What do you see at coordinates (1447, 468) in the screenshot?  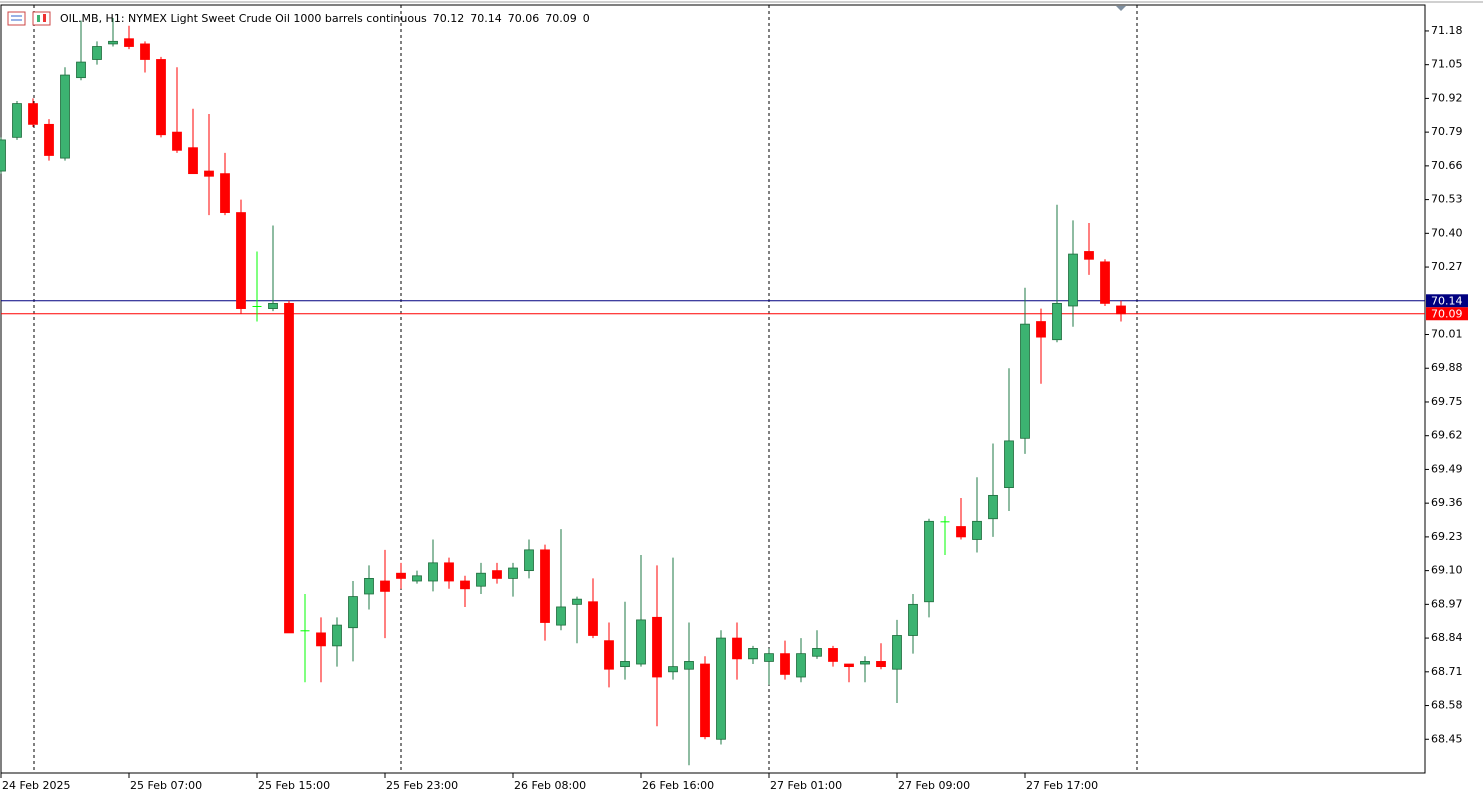 I see `y-tick-label: 69.49` at bounding box center [1447, 468].